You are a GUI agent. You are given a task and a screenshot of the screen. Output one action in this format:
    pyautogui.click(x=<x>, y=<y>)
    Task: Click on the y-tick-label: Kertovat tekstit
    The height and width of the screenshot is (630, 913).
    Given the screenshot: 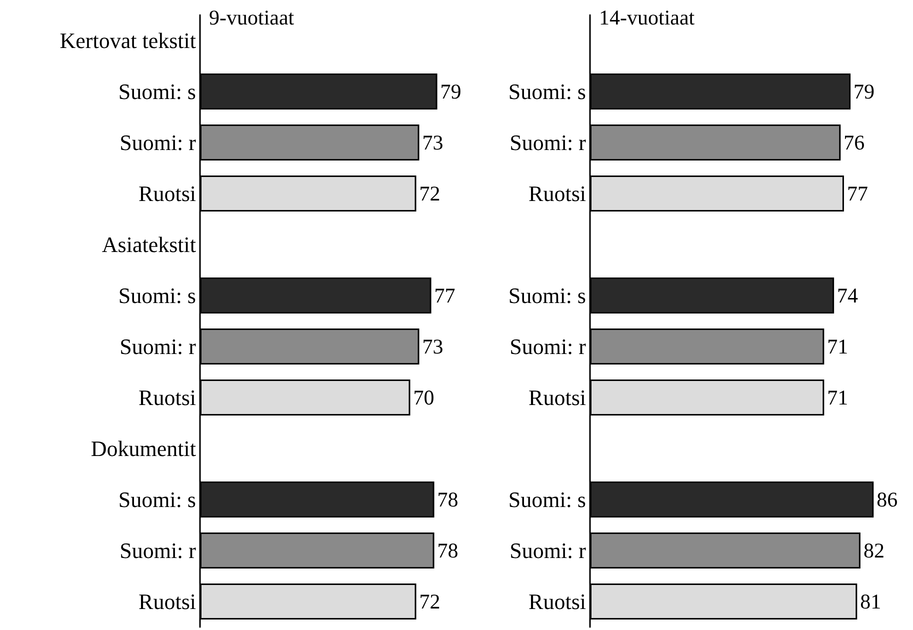 What is the action you would take?
    pyautogui.click(x=128, y=40)
    